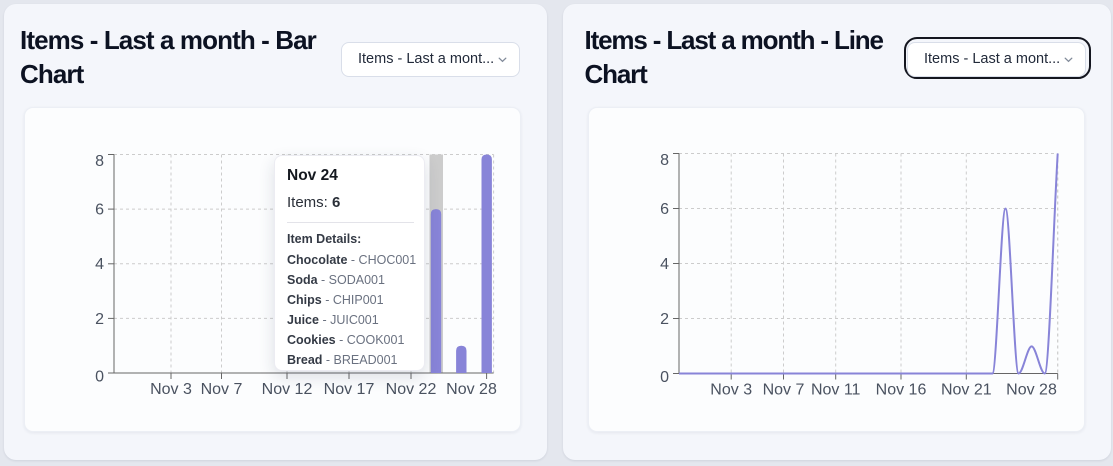  Describe the element at coordinates (411, 389) in the screenshot. I see `svg-text: Nov 22` at that location.